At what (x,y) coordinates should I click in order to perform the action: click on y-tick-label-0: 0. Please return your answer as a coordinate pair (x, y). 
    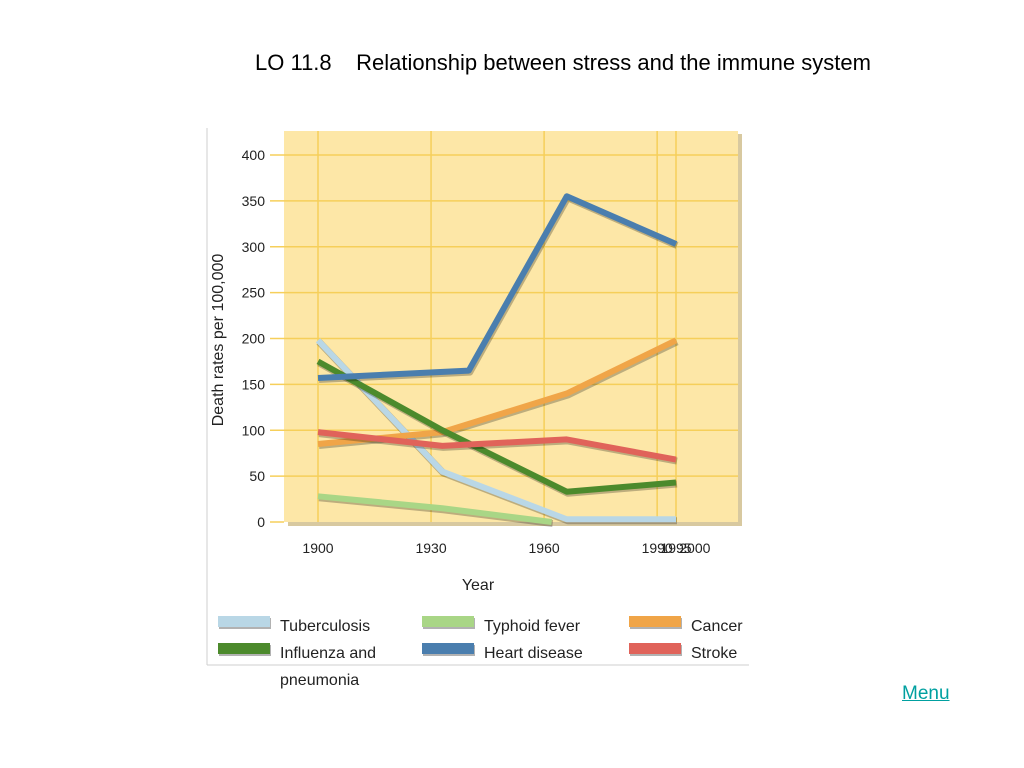
    Looking at the image, I should click on (261, 522).